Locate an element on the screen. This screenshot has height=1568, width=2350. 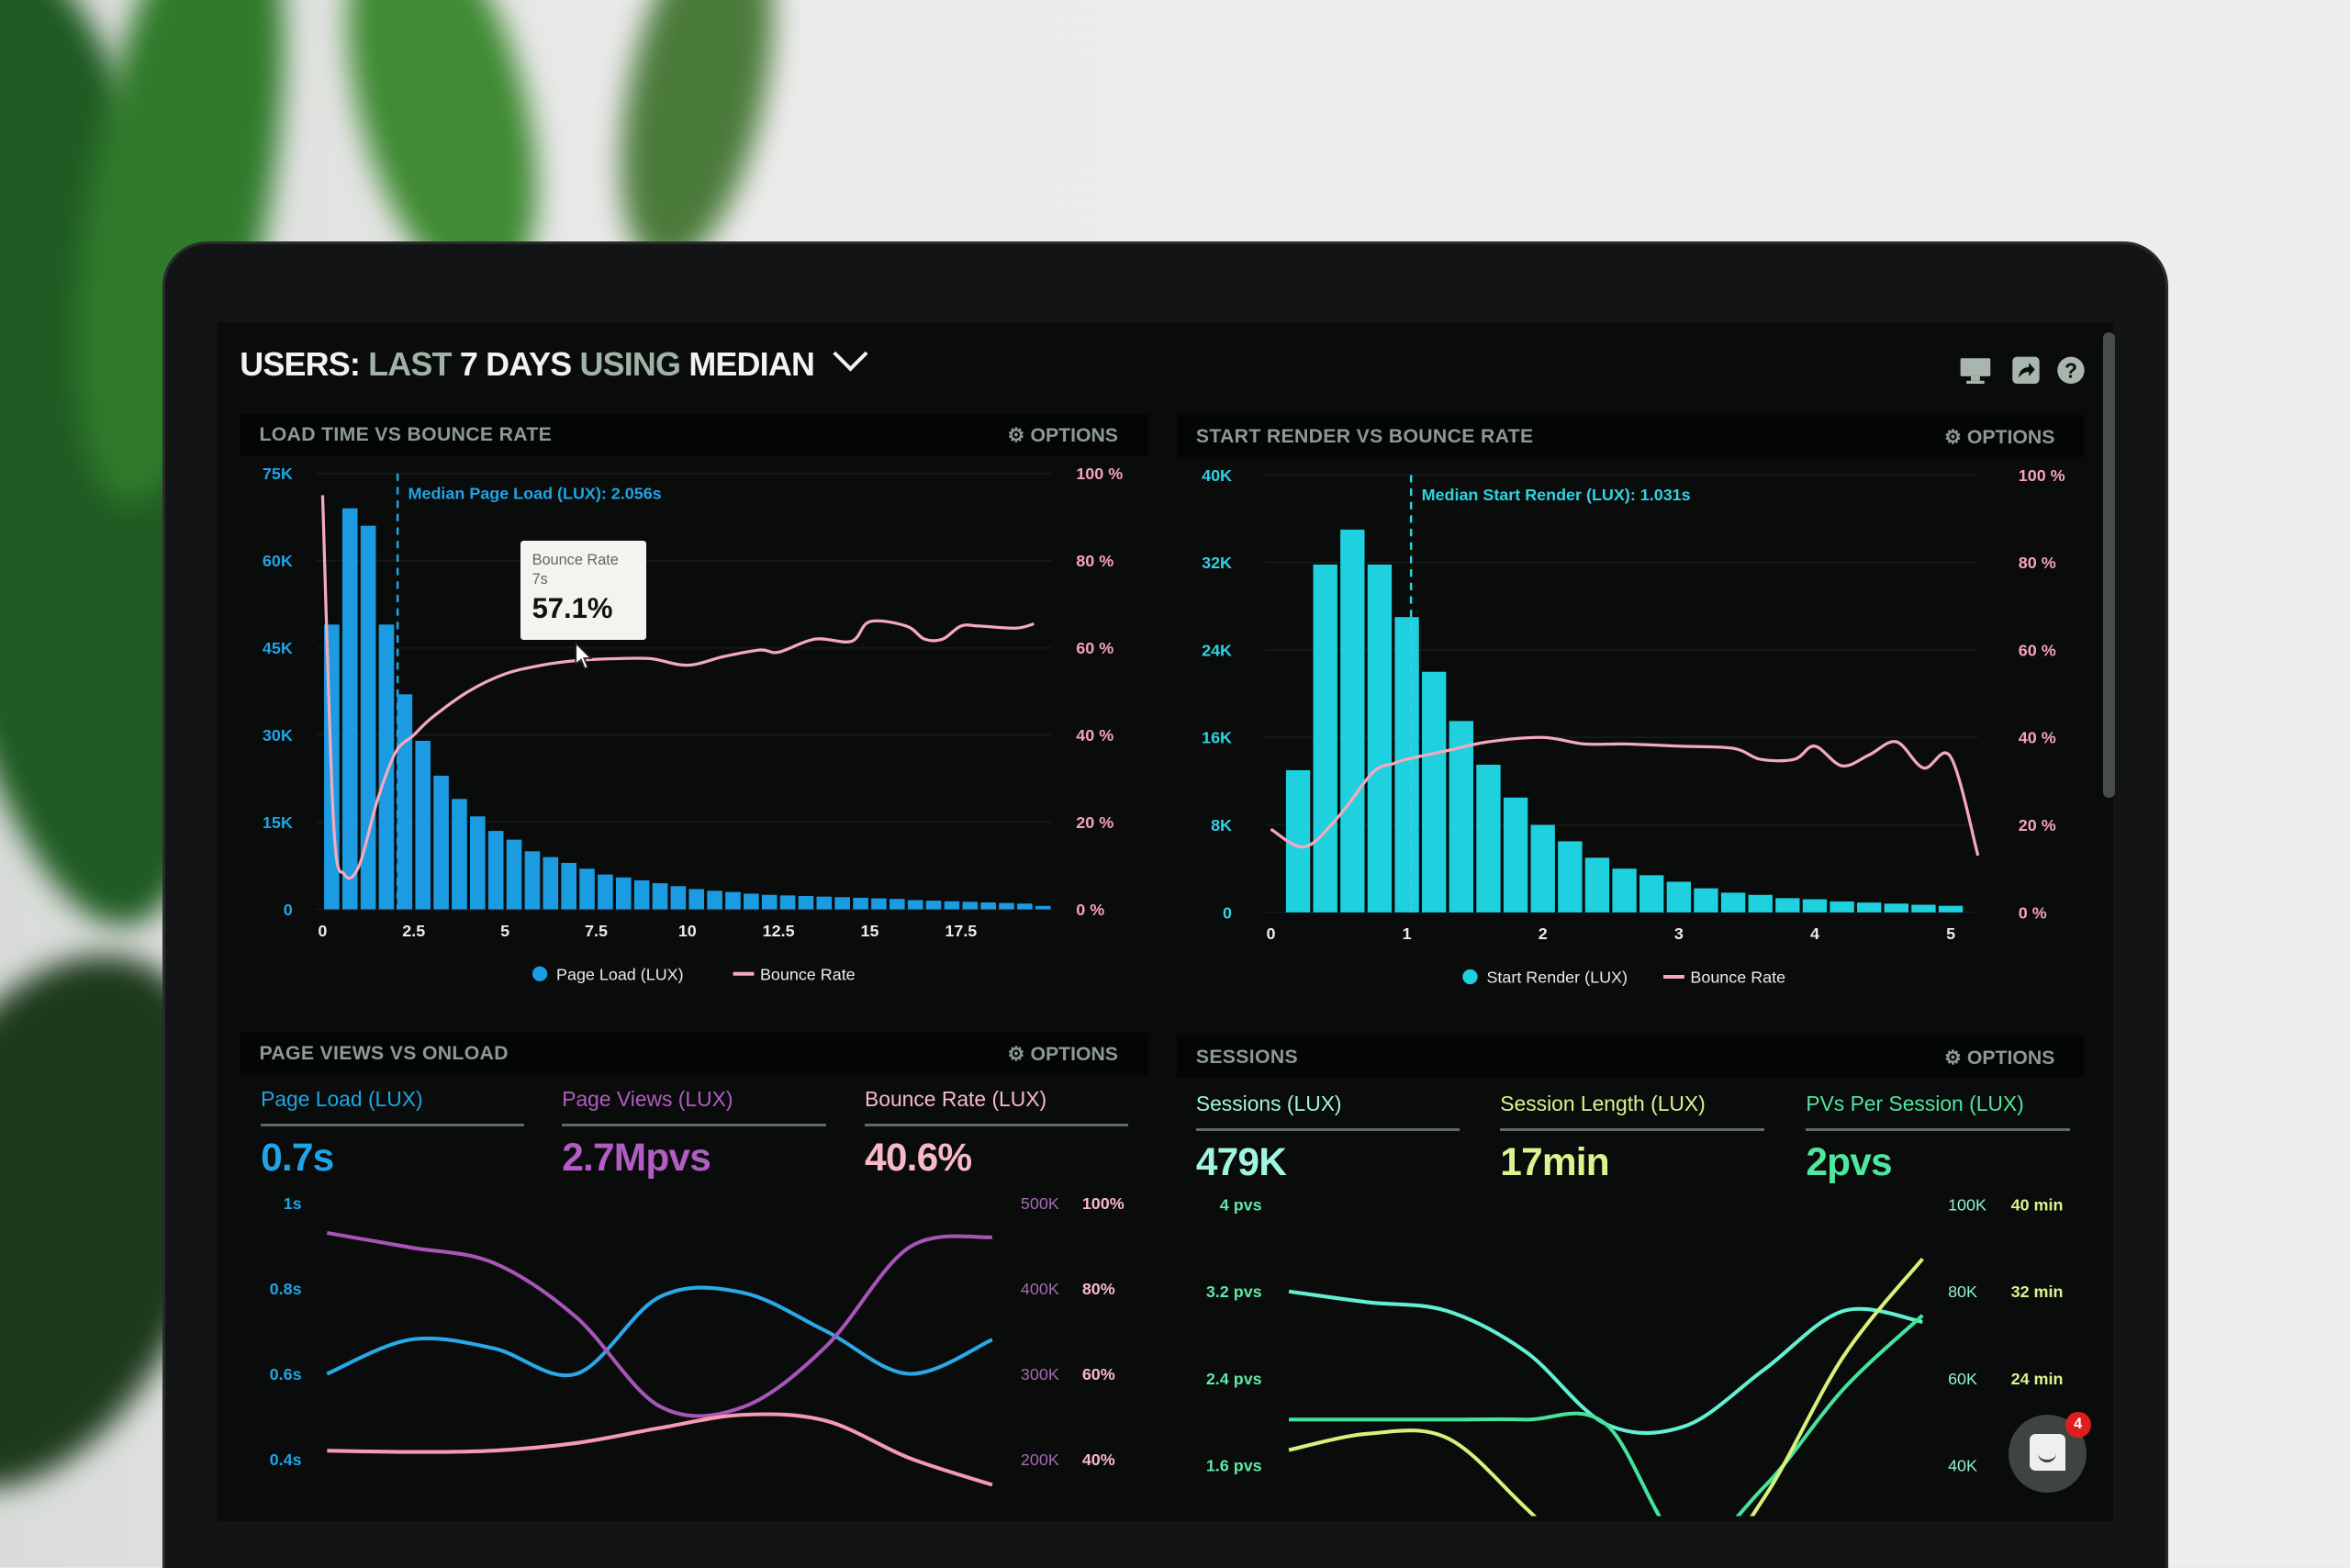
kpi-value: 0.7s is located at coordinates (297, 1157).